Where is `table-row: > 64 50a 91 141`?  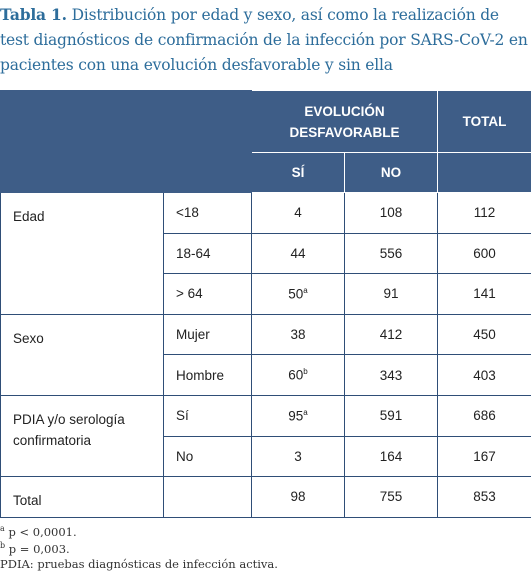
table-row: > 64 50a 91 141 is located at coordinates (266, 294).